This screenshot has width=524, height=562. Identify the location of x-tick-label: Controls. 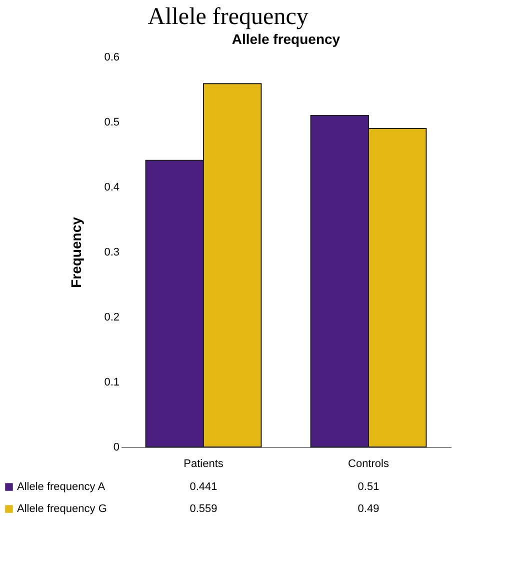
(369, 464).